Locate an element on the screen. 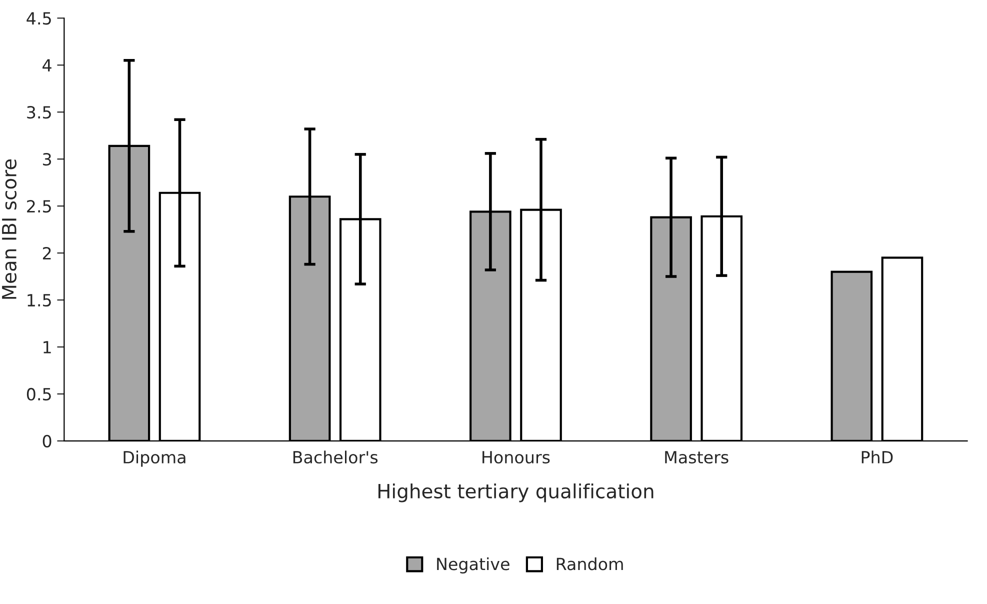  legend-label: Random is located at coordinates (589, 563).